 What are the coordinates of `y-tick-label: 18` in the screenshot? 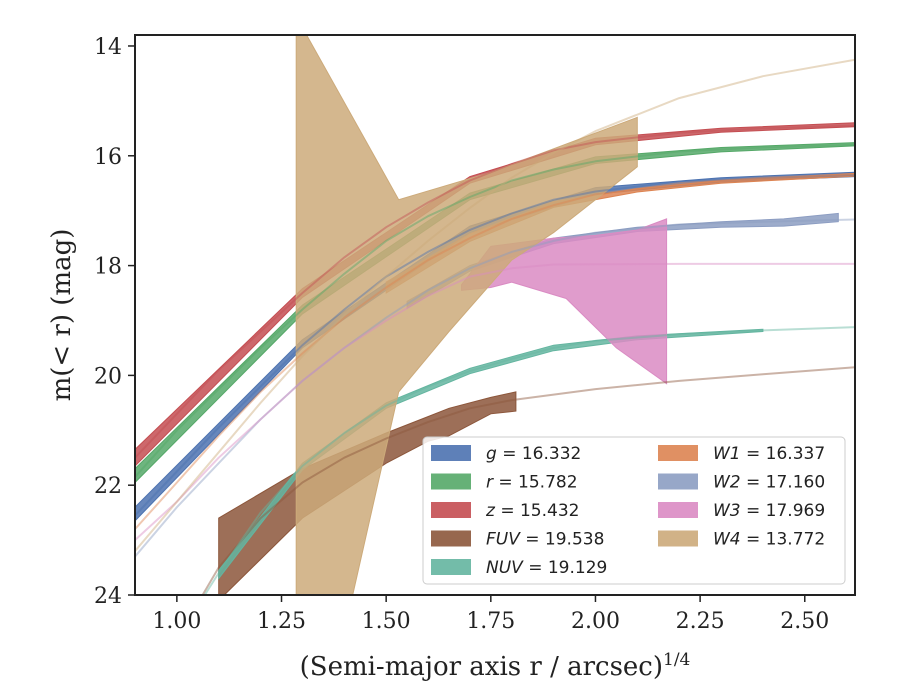 It's located at (108, 267).